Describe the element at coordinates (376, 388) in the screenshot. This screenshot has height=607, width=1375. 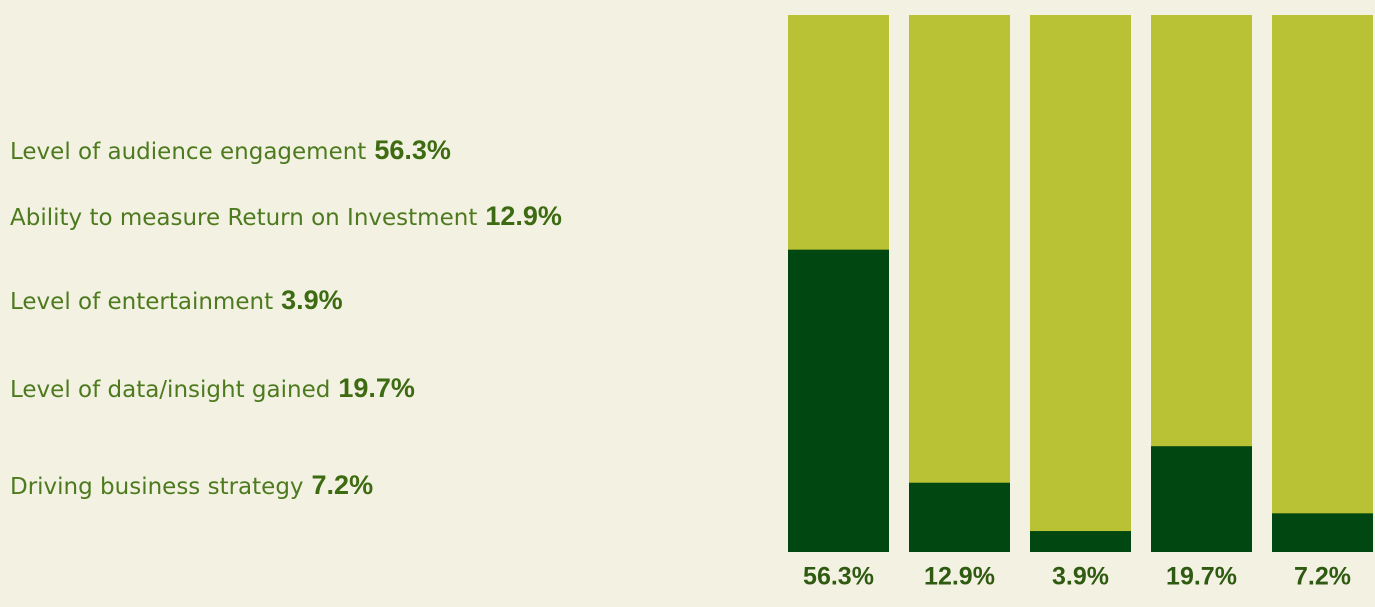
I see `legend-value: 19.7%` at that location.